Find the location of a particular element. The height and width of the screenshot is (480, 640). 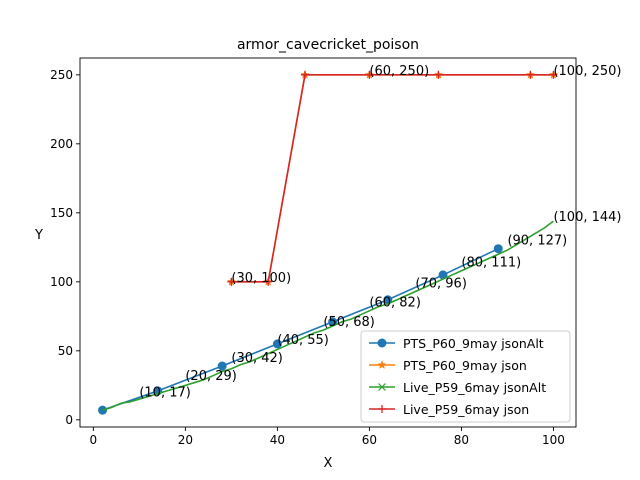

legend-label: Live_P59_6may json is located at coordinates (466, 409).